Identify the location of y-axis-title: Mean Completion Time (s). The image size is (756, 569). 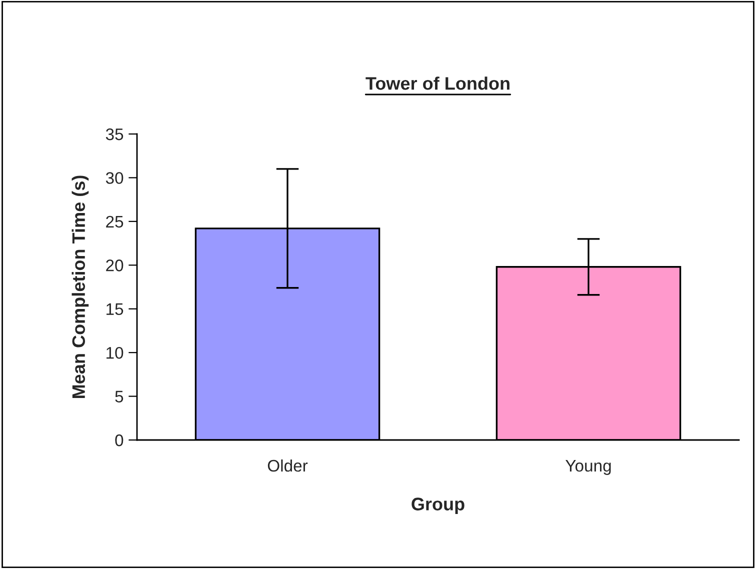
(80, 287).